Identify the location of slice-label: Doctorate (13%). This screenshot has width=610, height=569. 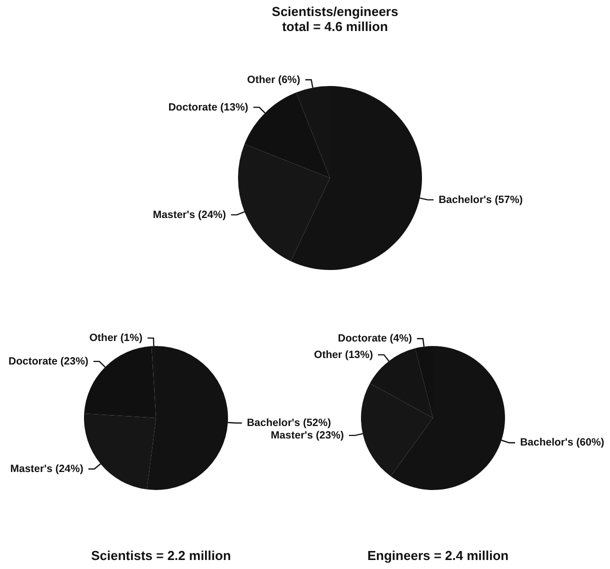
(208, 107).